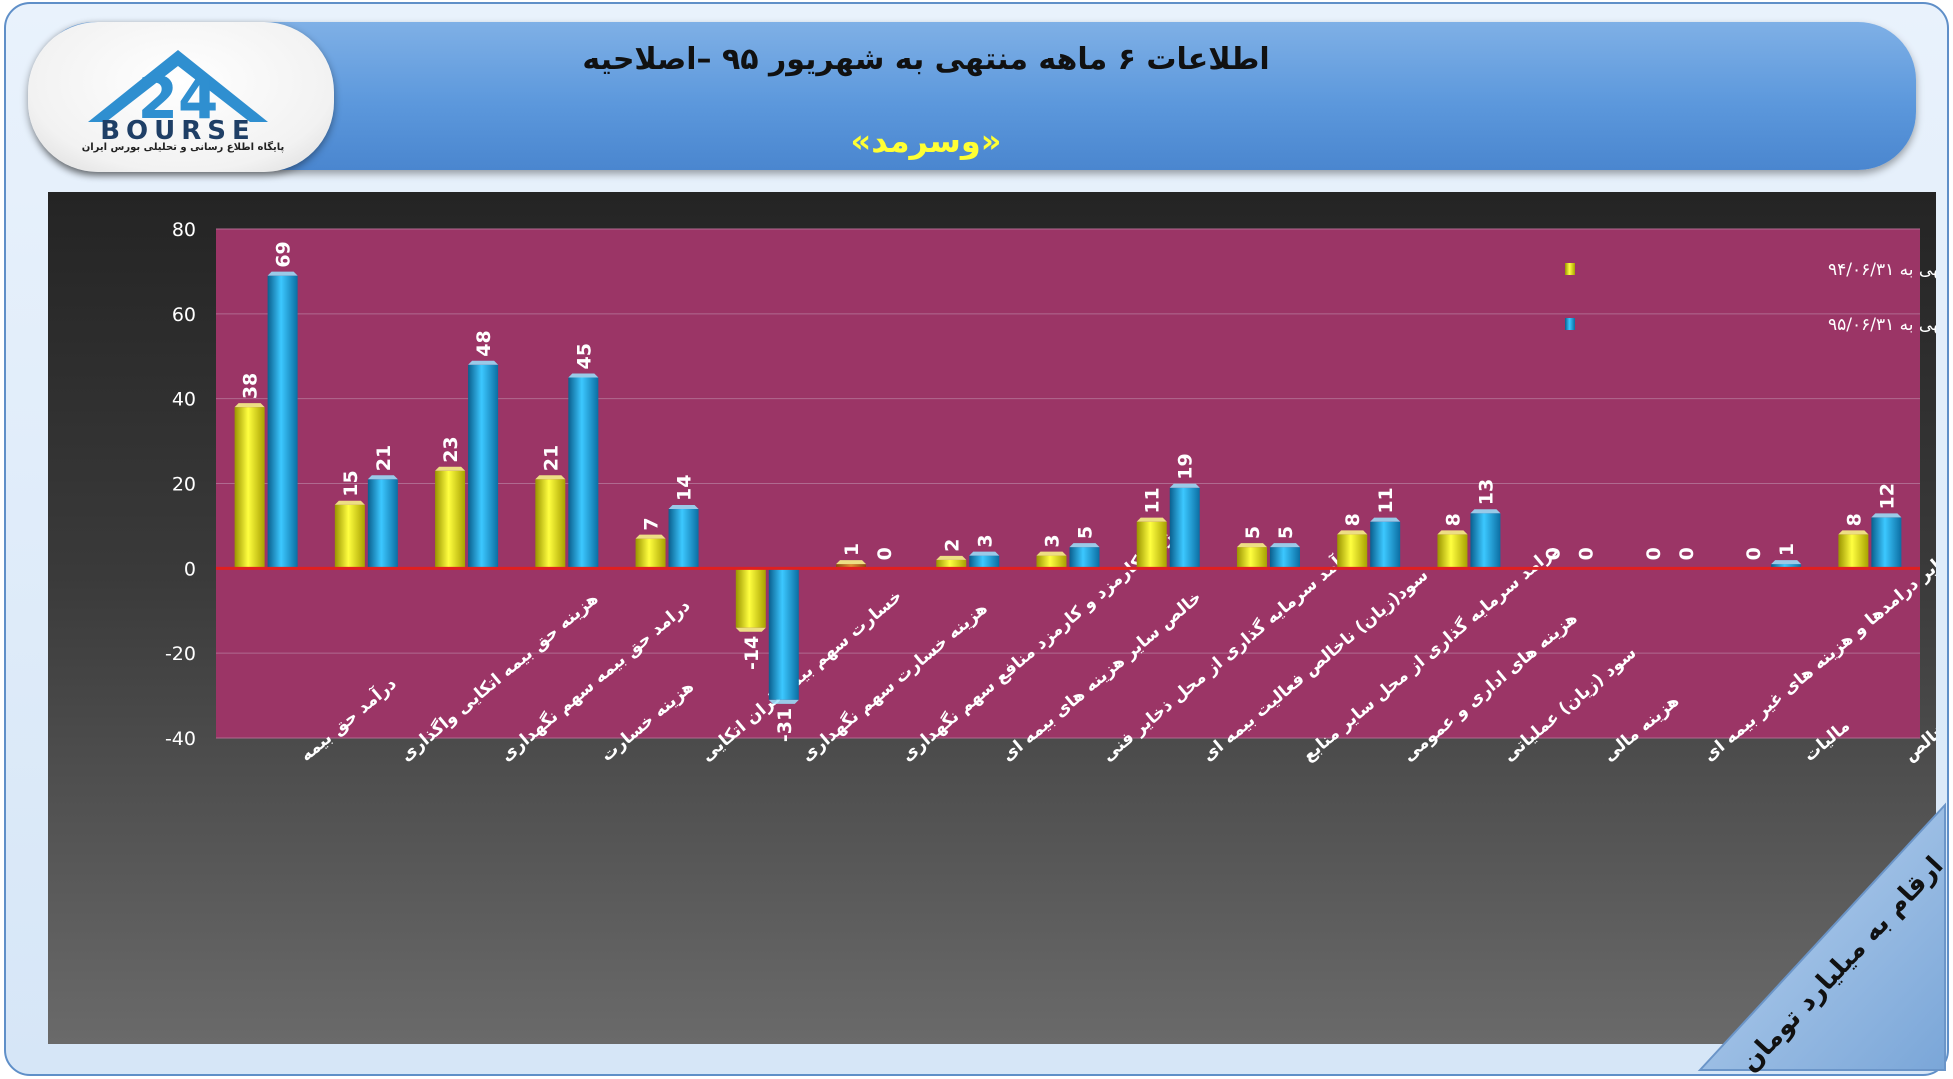 This screenshot has width=1953, height=1079. I want to click on data-label: 45, so click(584, 356).